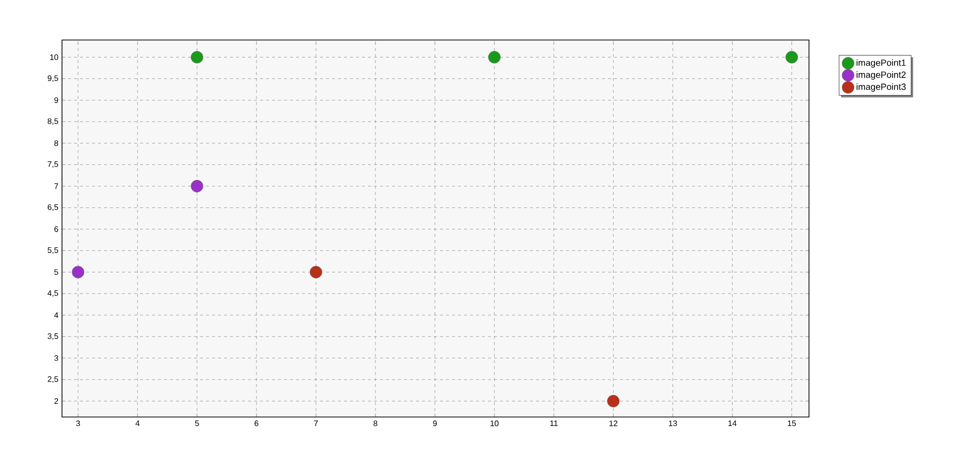  I want to click on y-tick-label: 6, so click(56, 229).